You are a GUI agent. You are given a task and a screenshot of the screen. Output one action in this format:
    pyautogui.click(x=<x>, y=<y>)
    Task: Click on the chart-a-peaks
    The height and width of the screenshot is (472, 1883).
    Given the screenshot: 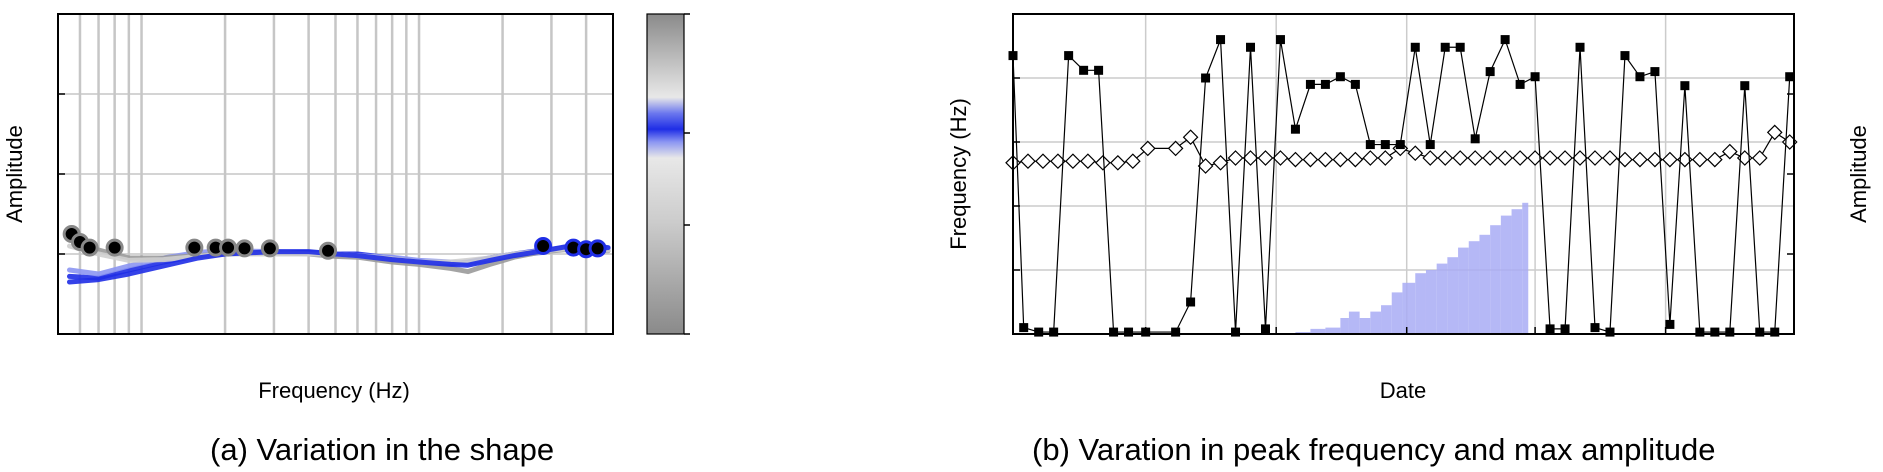 What is the action you would take?
    pyautogui.click(x=334, y=242)
    